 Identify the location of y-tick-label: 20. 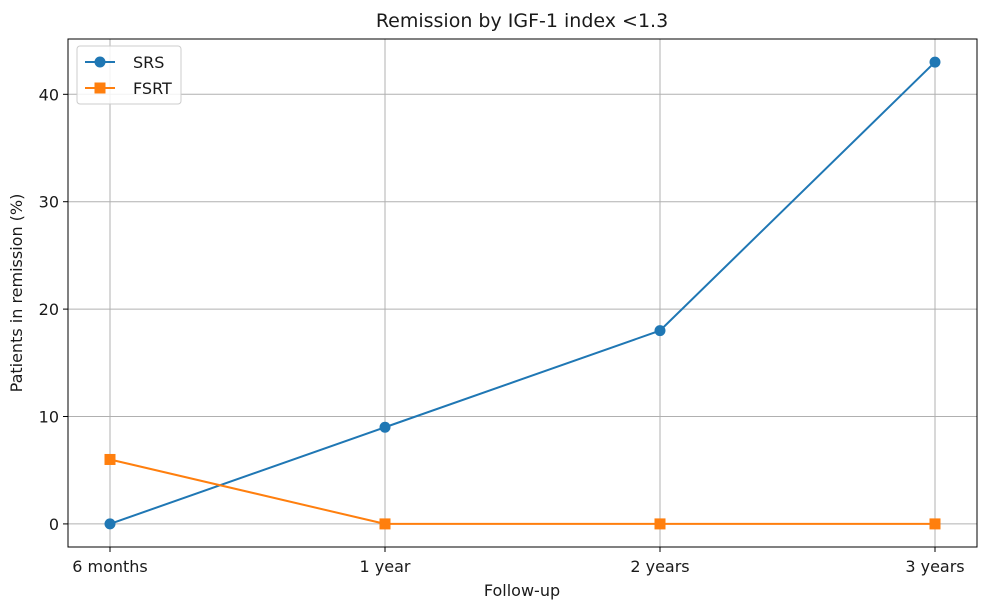
(49, 309).